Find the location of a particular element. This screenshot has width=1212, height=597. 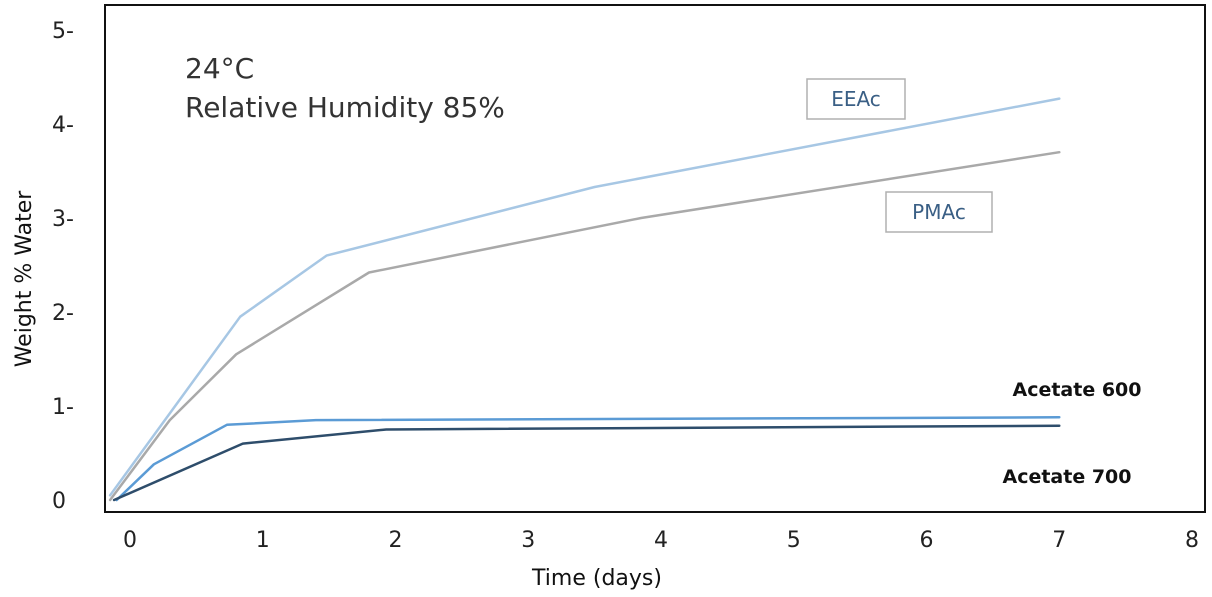

x-tick-label: 7 is located at coordinates (1059, 540).